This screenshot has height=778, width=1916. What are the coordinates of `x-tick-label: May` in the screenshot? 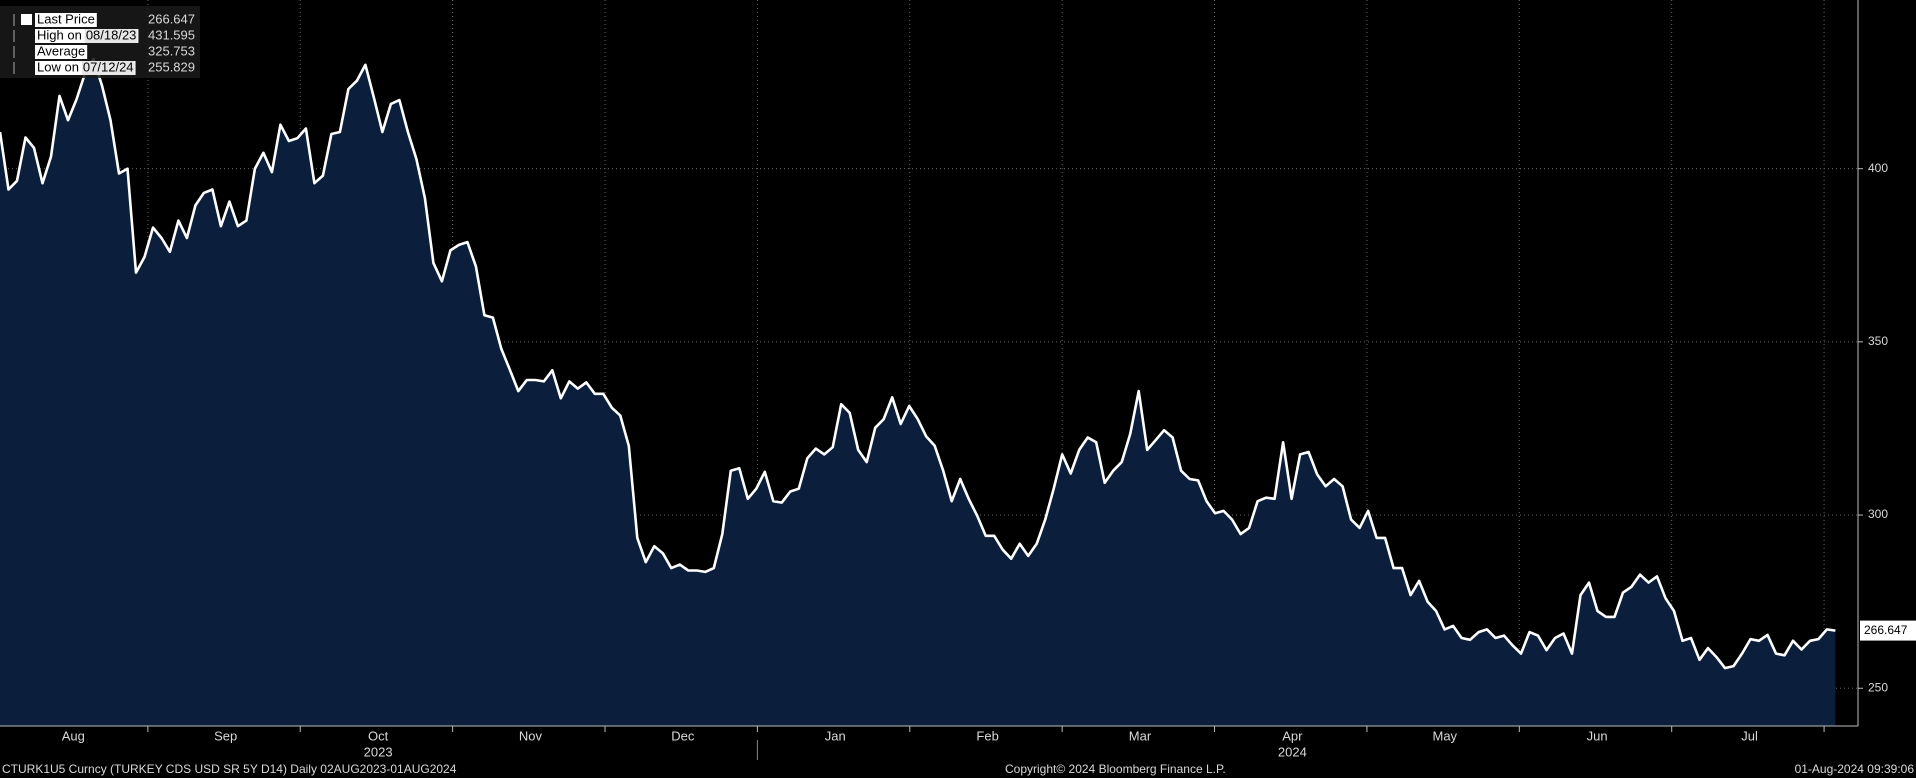 It's located at (1444, 735).